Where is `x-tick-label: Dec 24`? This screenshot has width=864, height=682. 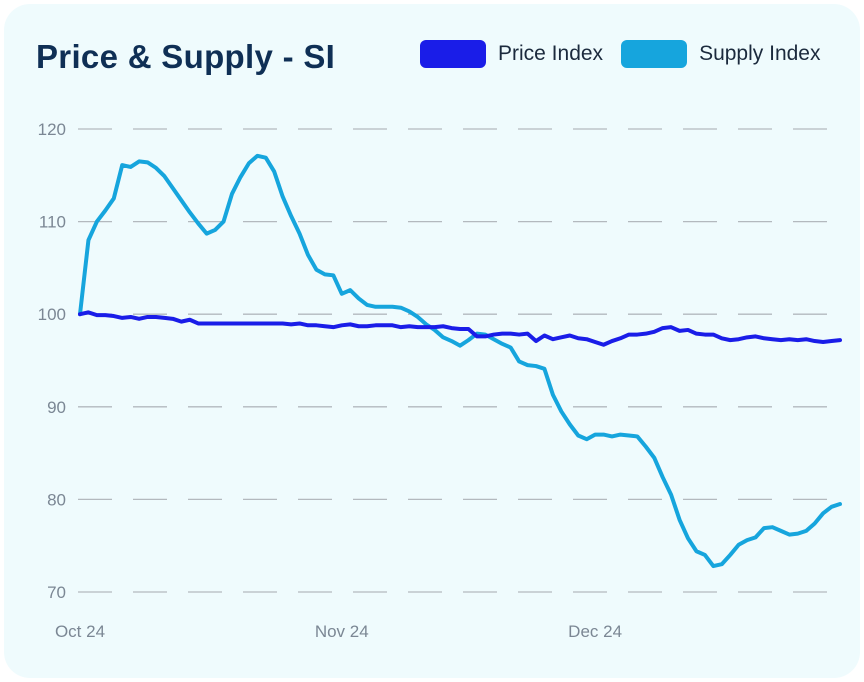 x-tick-label: Dec 24 is located at coordinates (595, 631).